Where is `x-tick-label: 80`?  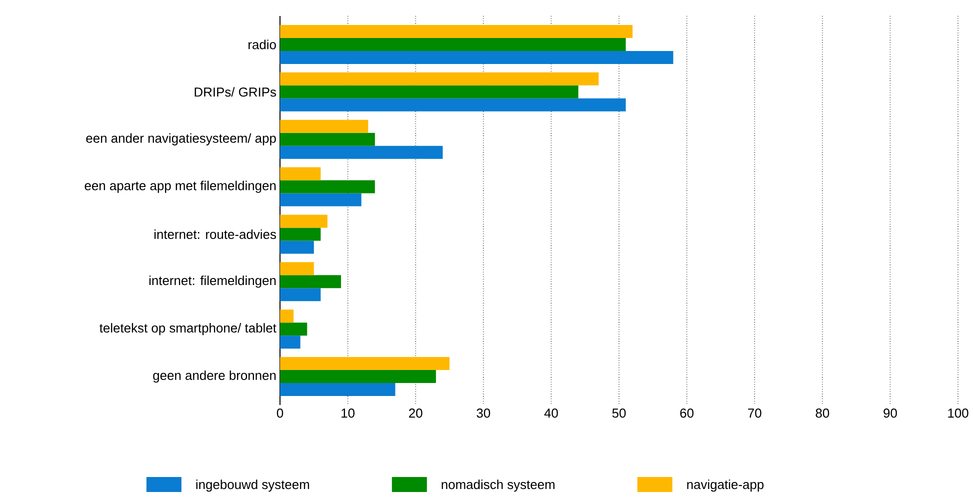
x-tick-label: 80 is located at coordinates (823, 413).